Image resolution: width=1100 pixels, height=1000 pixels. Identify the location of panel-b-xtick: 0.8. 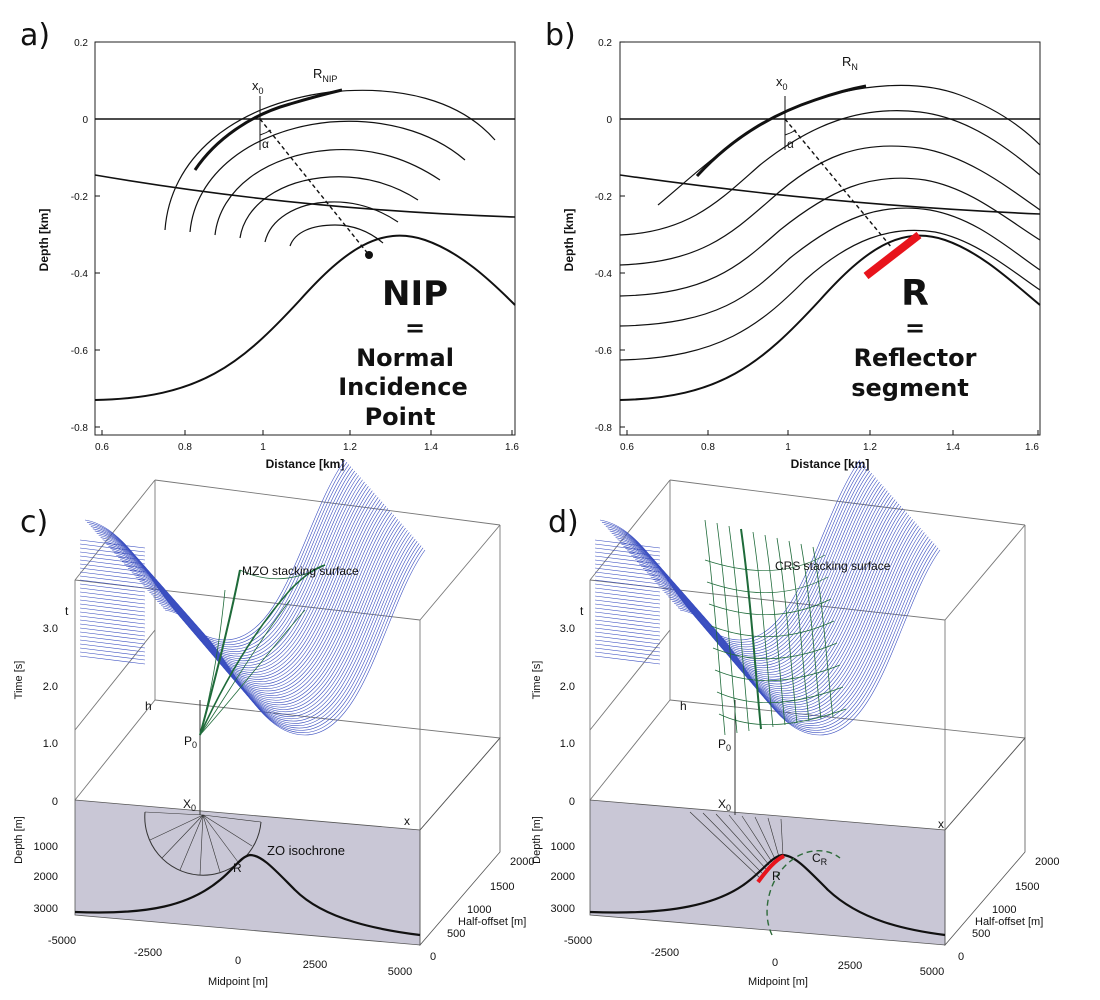
(708, 447).